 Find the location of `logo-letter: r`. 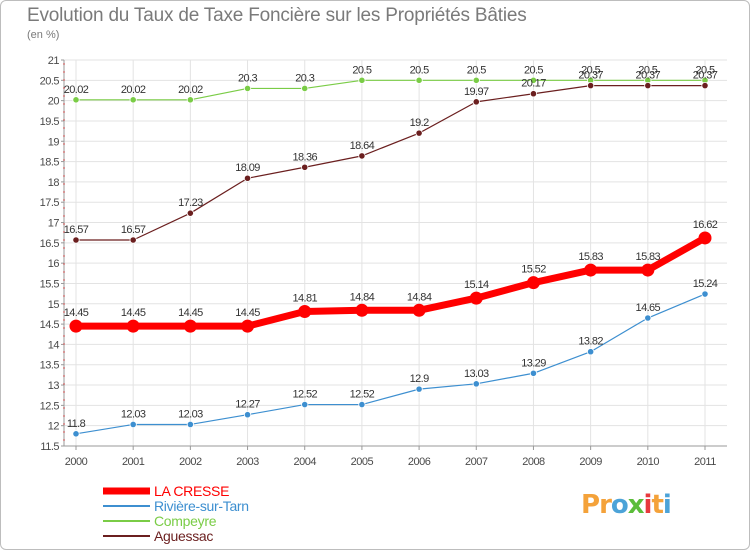

logo-letter: r is located at coordinates (605, 505).